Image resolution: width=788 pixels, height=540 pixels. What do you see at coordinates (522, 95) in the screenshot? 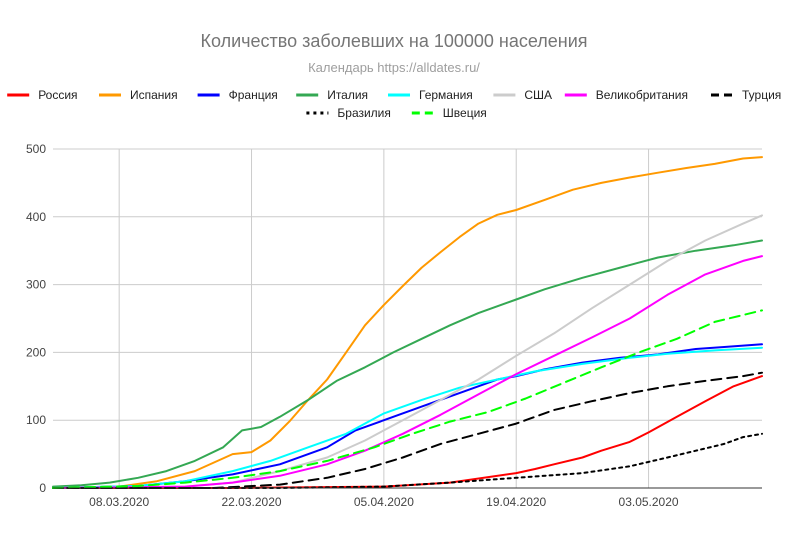
I see `legend-item-5: США` at bounding box center [522, 95].